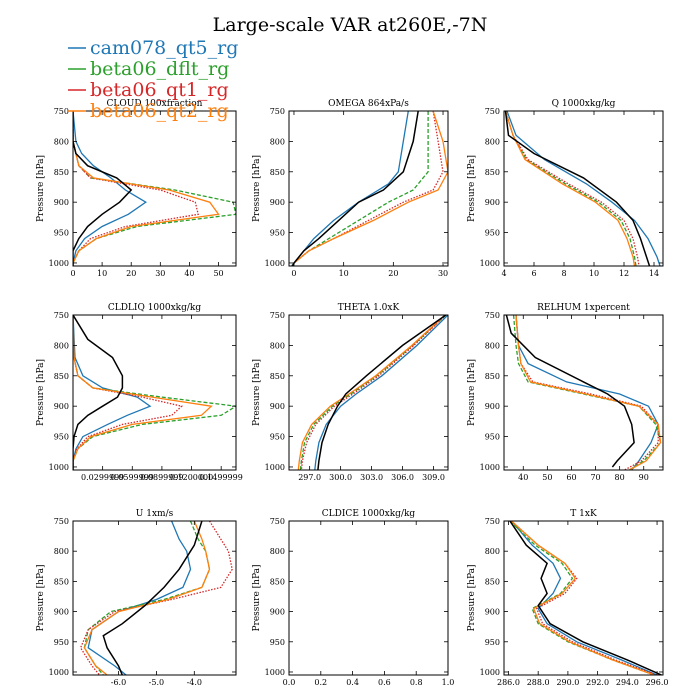  Describe the element at coordinates (597, 682) in the screenshot. I see `x-tick-label: 292.0` at that location.